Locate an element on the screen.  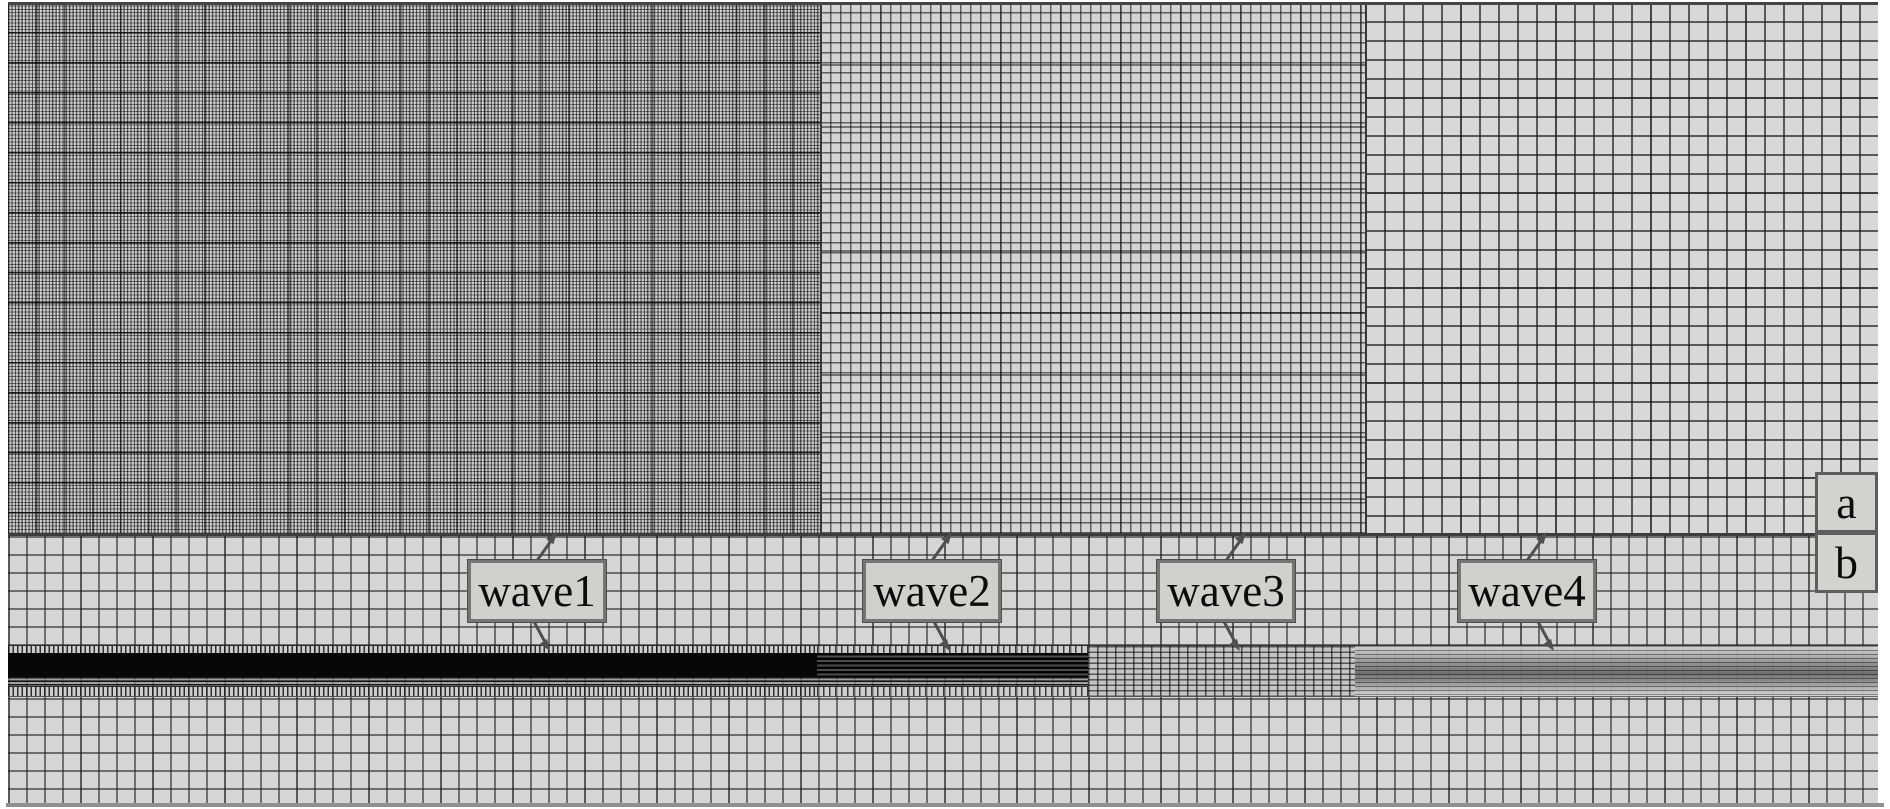
wave1-down-arrow-icon is located at coordinates (540, 634).